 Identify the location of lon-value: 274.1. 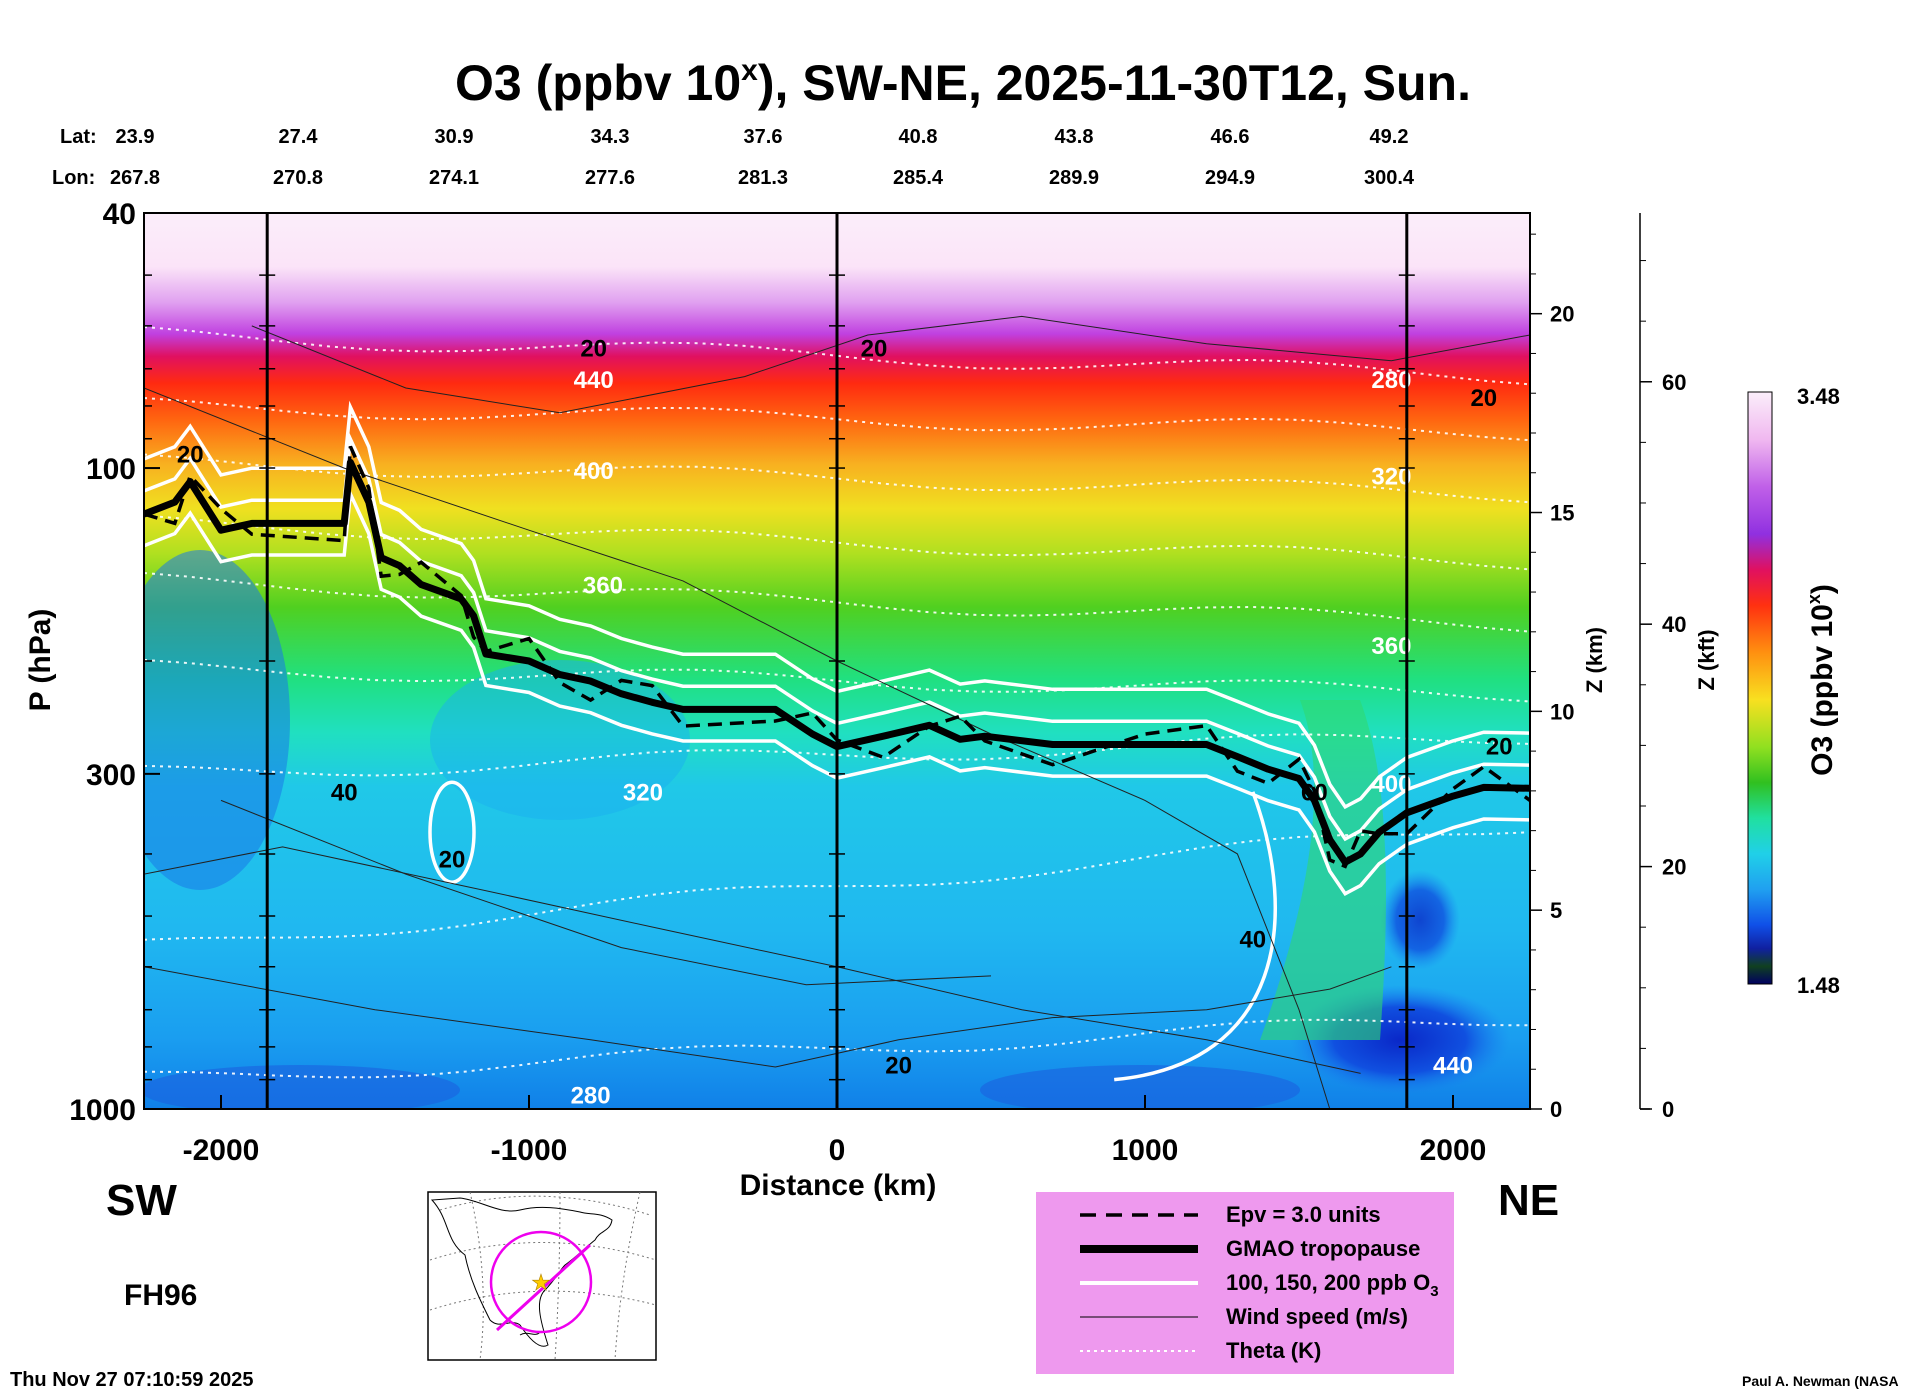
(454, 178).